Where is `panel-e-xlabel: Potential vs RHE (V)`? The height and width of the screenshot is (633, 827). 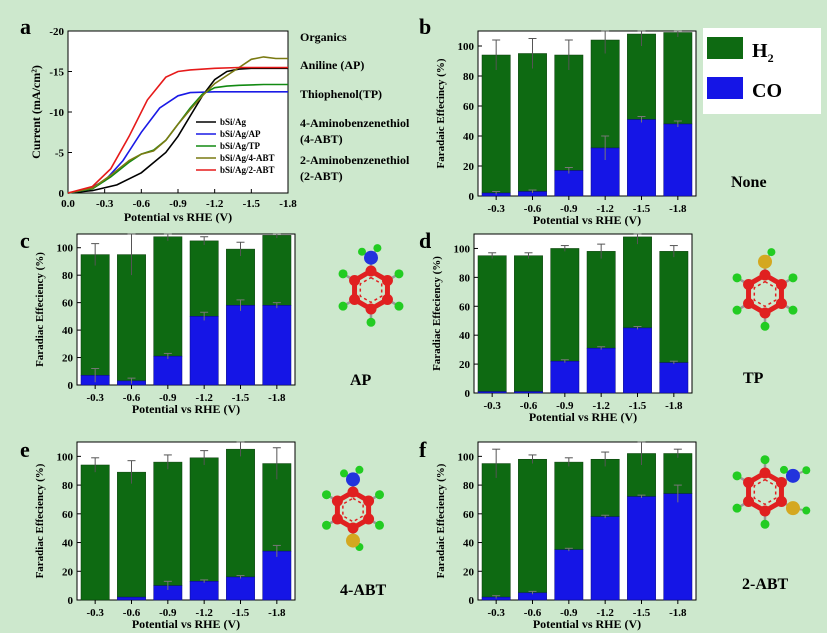
panel-e-xlabel: Potential vs RHE (V) is located at coordinates (186, 624).